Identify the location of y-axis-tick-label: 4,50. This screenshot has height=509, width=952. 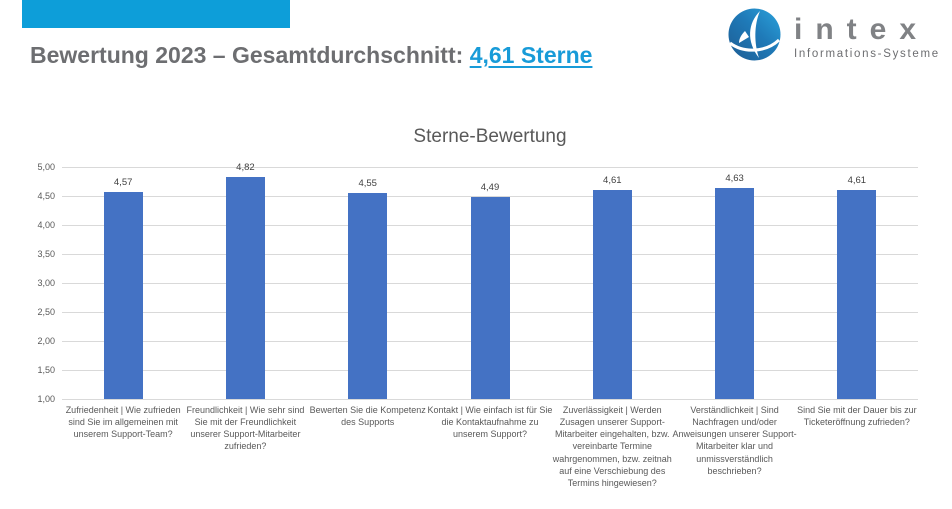
(46, 196).